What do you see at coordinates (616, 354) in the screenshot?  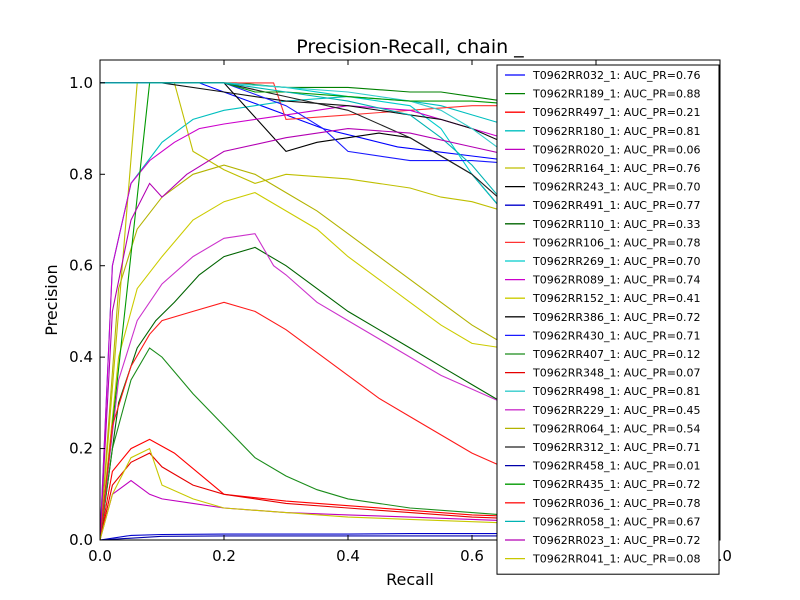 I see `legend-entry-15: T0962RR407_1: AUC_PR=0.12` at bounding box center [616, 354].